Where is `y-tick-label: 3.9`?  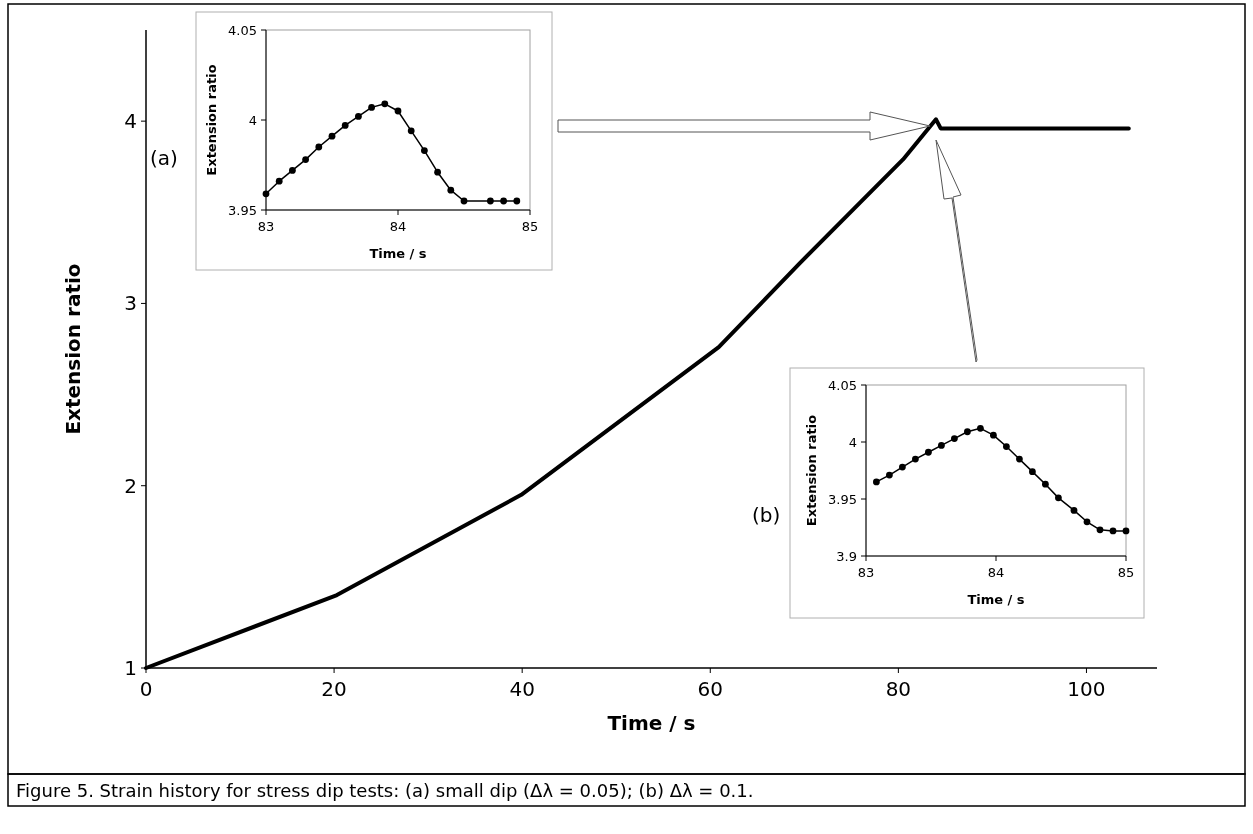
y-tick-label: 3.9 is located at coordinates (846, 556).